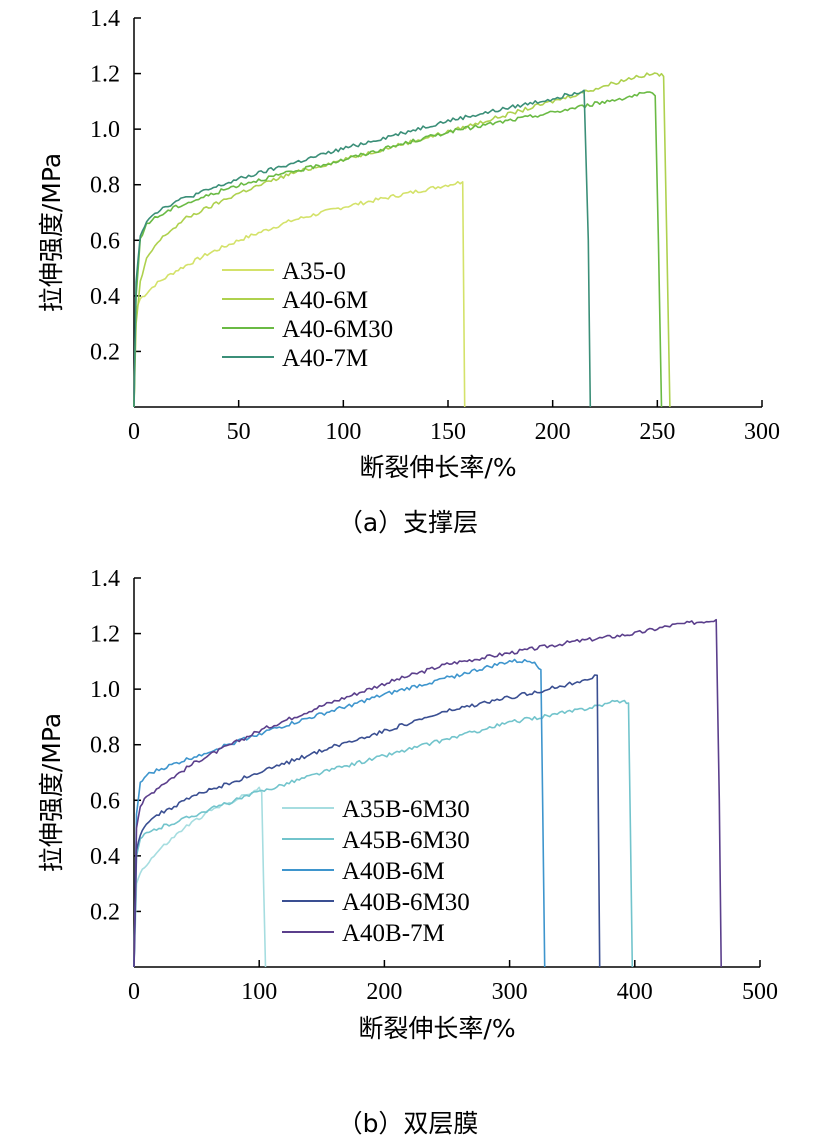  Describe the element at coordinates (553, 432) in the screenshot. I see `panel-a-x-tick-label: 200` at that location.